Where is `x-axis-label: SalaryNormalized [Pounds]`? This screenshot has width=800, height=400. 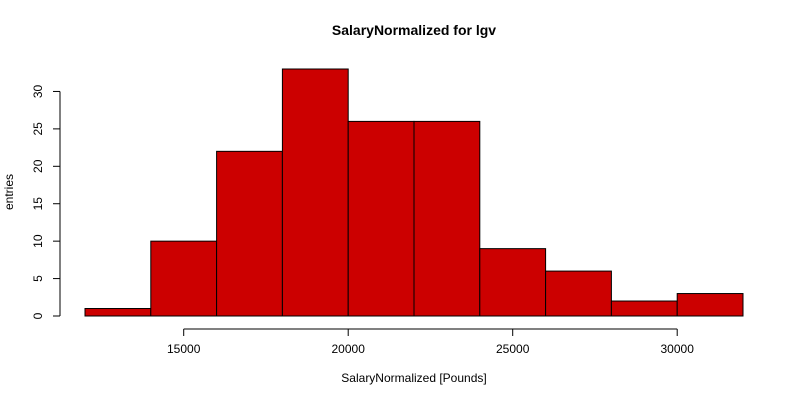
x-axis-label: SalaryNormalized [Pounds] is located at coordinates (413, 378).